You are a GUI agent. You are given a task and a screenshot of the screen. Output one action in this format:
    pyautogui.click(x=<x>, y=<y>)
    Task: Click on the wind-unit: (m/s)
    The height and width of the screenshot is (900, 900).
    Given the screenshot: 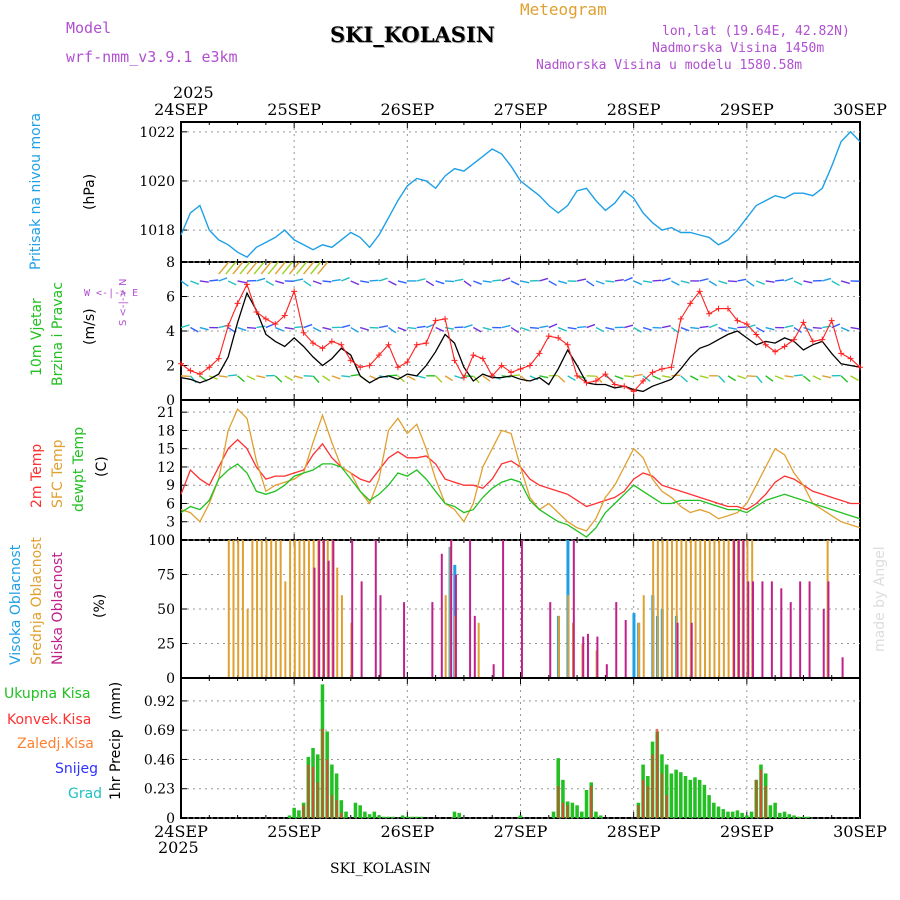 What is the action you would take?
    pyautogui.click(x=90, y=326)
    